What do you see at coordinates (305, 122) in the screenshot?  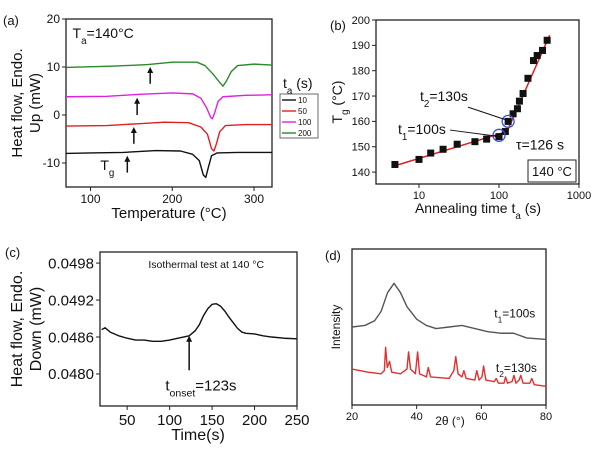 I see `legend-label: 100` at bounding box center [305, 122].